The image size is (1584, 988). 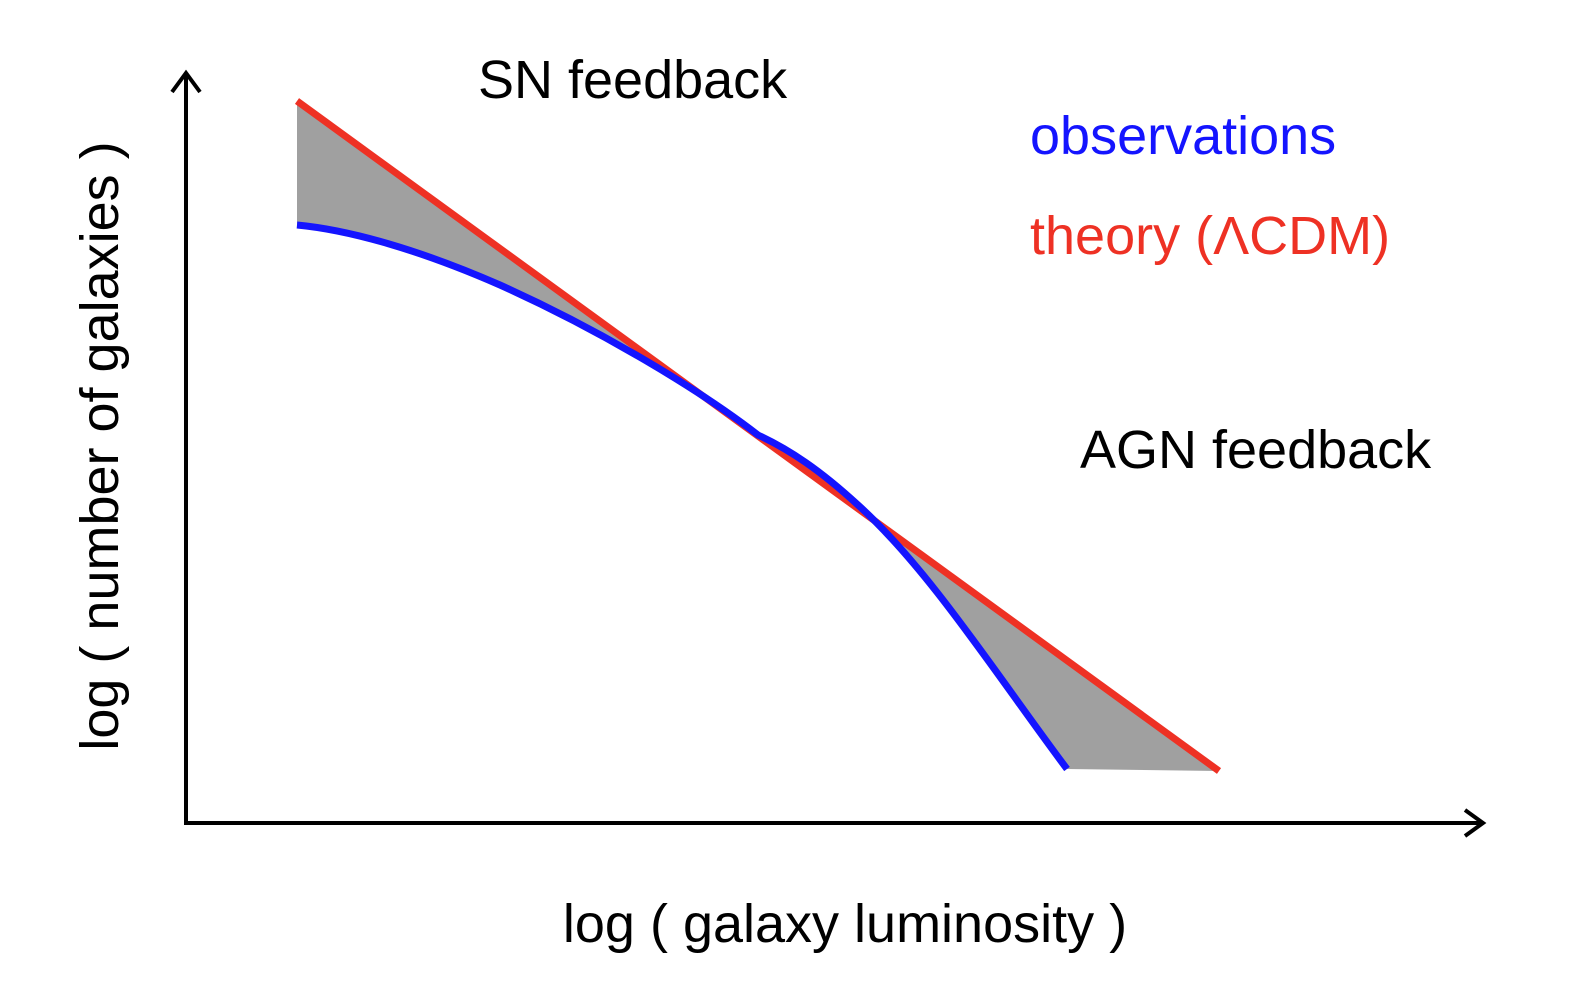 I want to click on agn-feedback-label: AGN feedback, so click(x=1256, y=450).